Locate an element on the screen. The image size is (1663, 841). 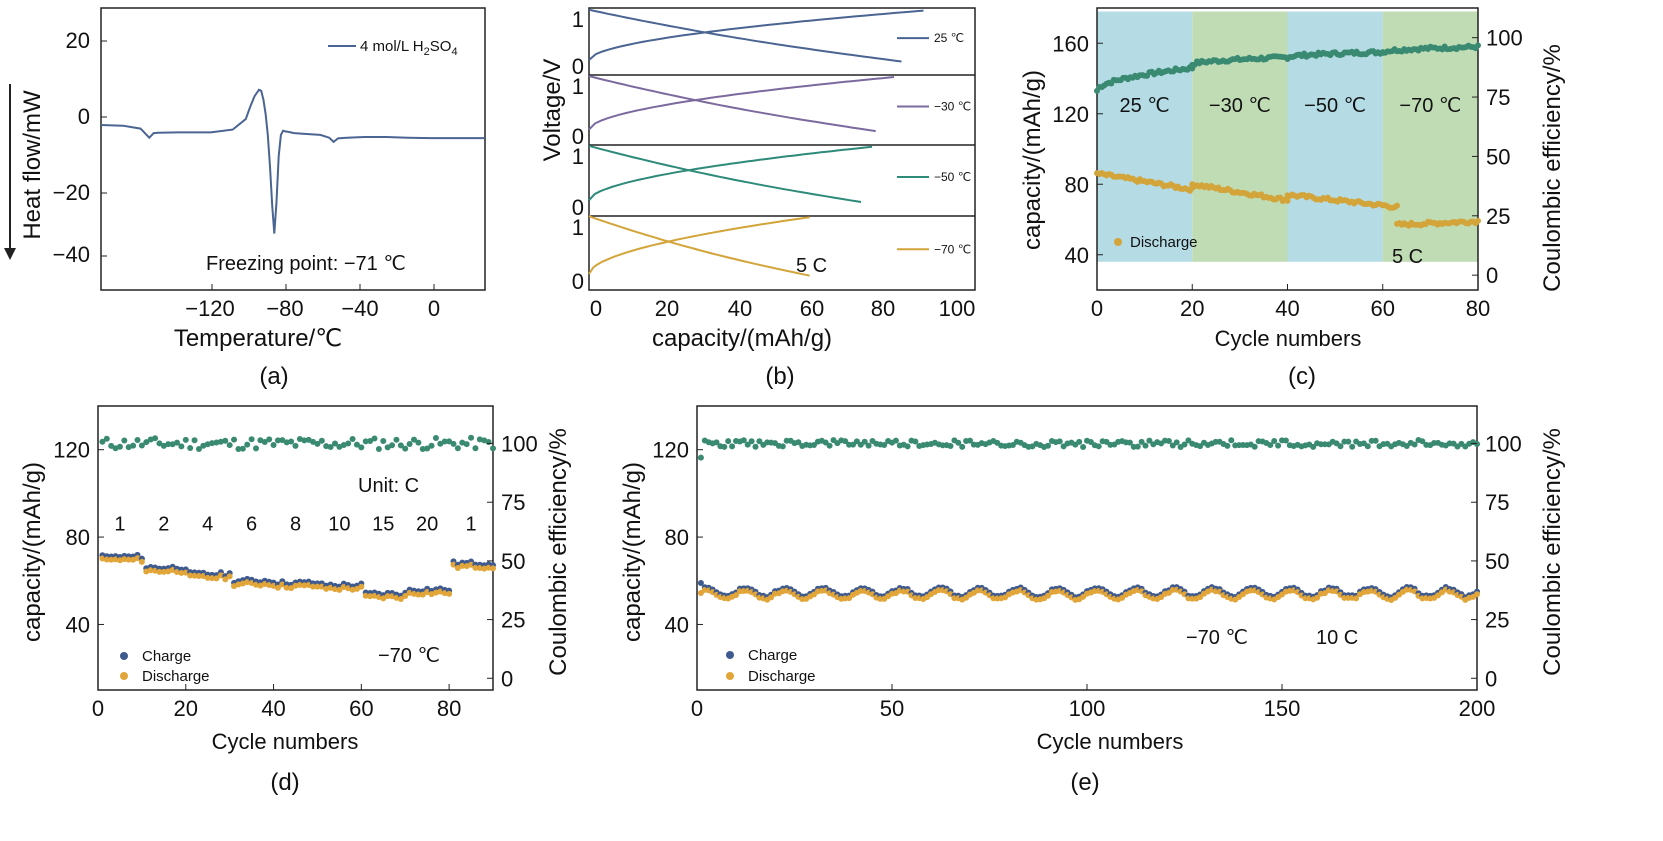
chart-c-regions: 25 ℃ −30 ℃ −50 ℃ −70 ℃ is located at coordinates (1287, 136).